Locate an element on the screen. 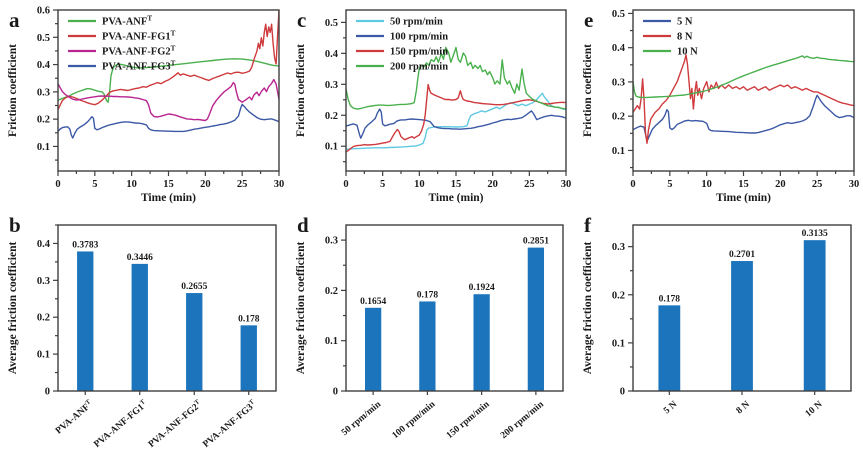 This screenshot has height=463, width=863. bar-10-n is located at coordinates (814, 315).